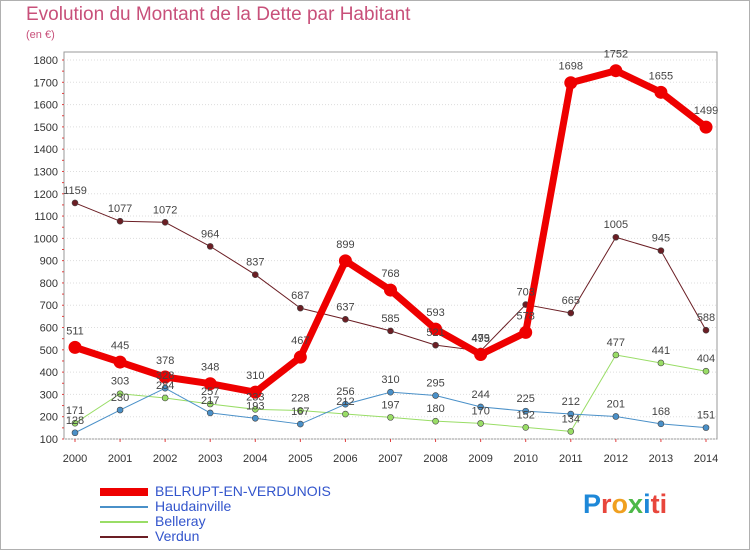 Image resolution: width=750 pixels, height=550 pixels. What do you see at coordinates (300, 341) in the screenshot?
I see `data-label-belrupt-en-verdunois: 467` at bounding box center [300, 341].